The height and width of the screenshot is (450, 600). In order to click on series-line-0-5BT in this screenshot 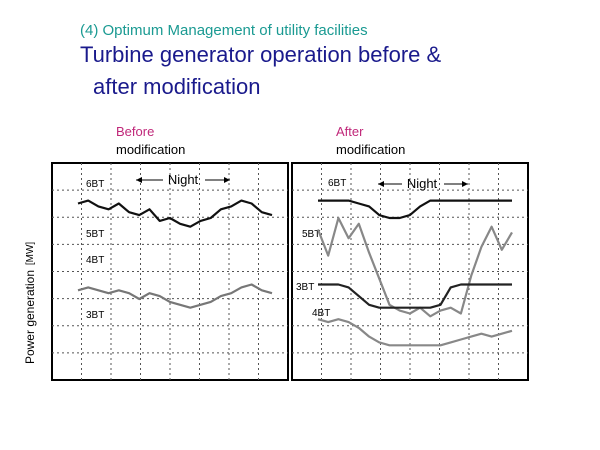, I will do `click(175, 213)`.